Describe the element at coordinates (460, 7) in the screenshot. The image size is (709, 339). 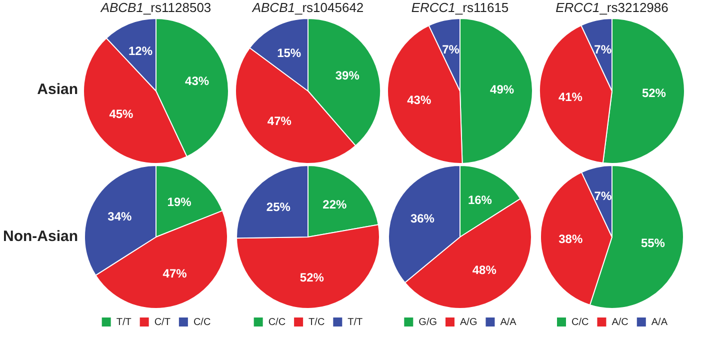
I see `chart-title: ERCC1_rs11615` at that location.